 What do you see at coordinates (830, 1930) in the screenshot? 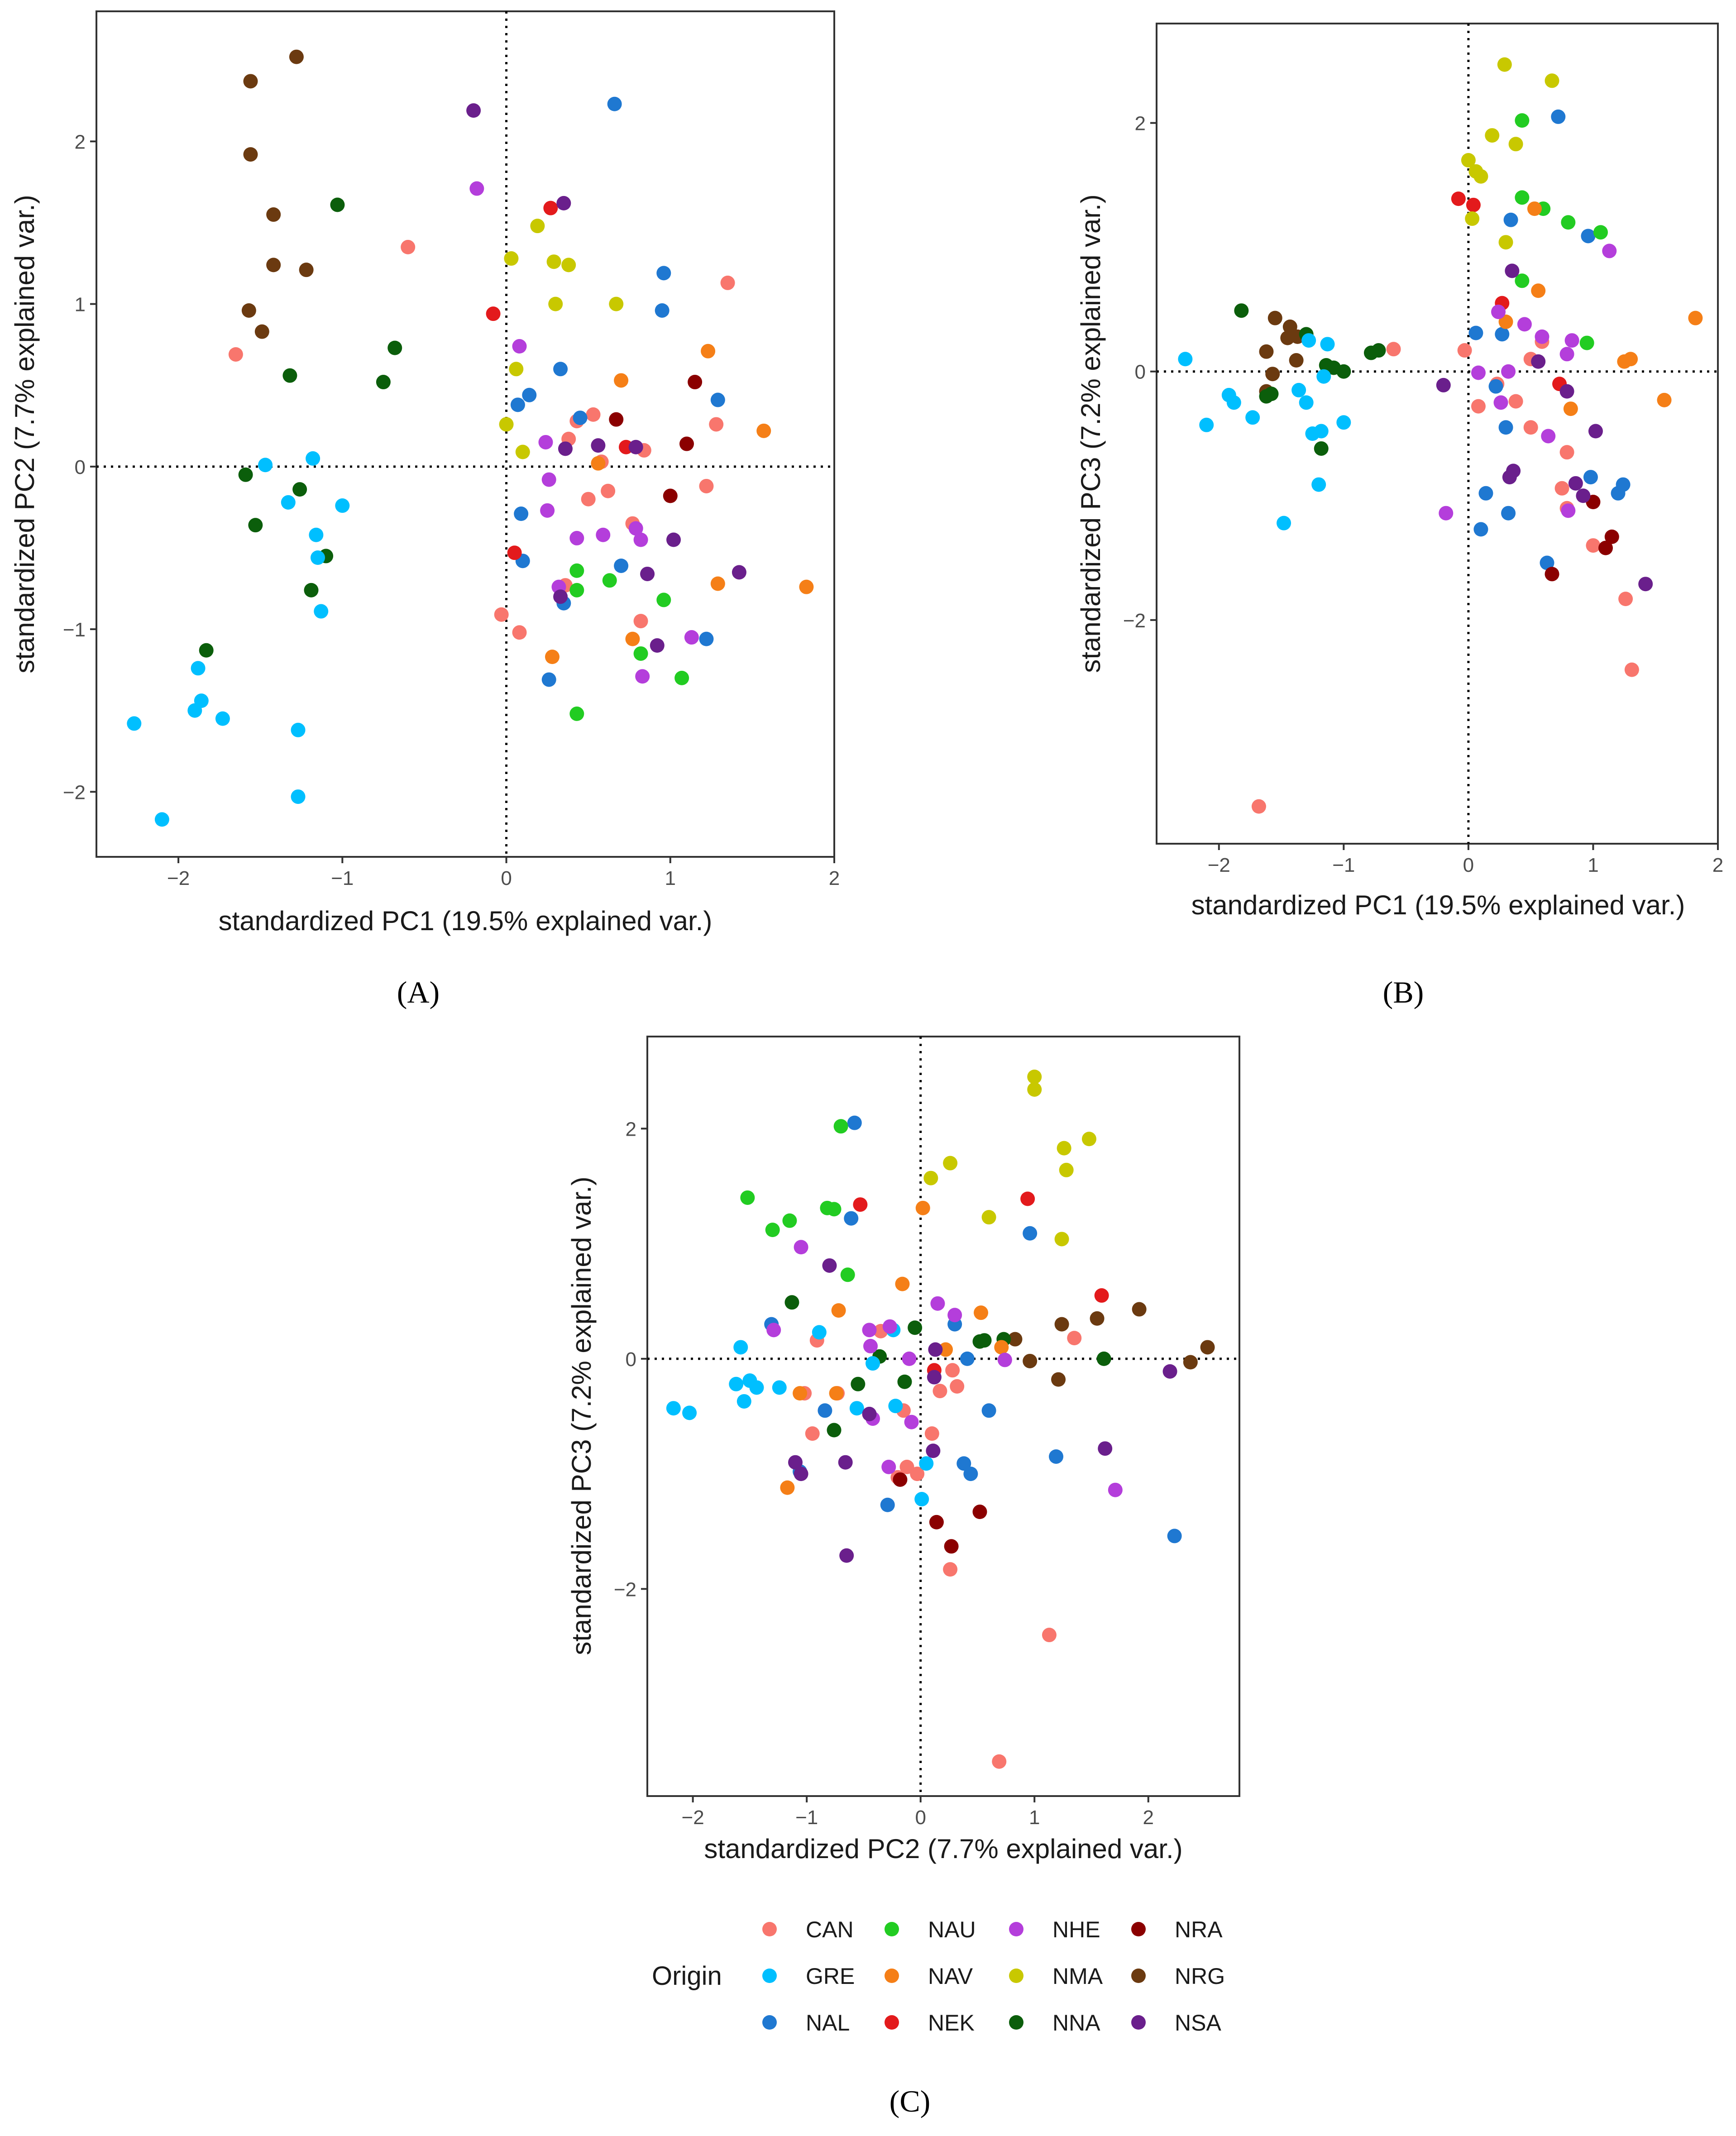
I see `legend-label: CAN` at bounding box center [830, 1930].